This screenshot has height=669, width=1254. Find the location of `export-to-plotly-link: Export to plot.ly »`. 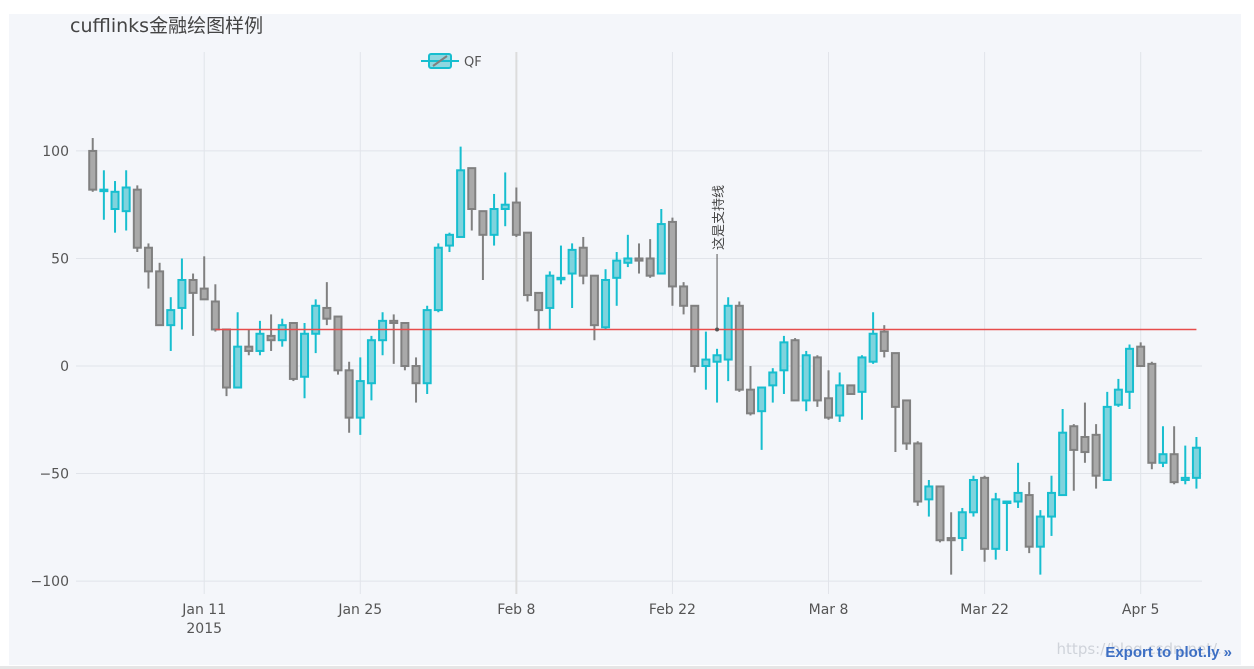

export-to-plotly-link: Export to plot.ly » is located at coordinates (1168, 652).